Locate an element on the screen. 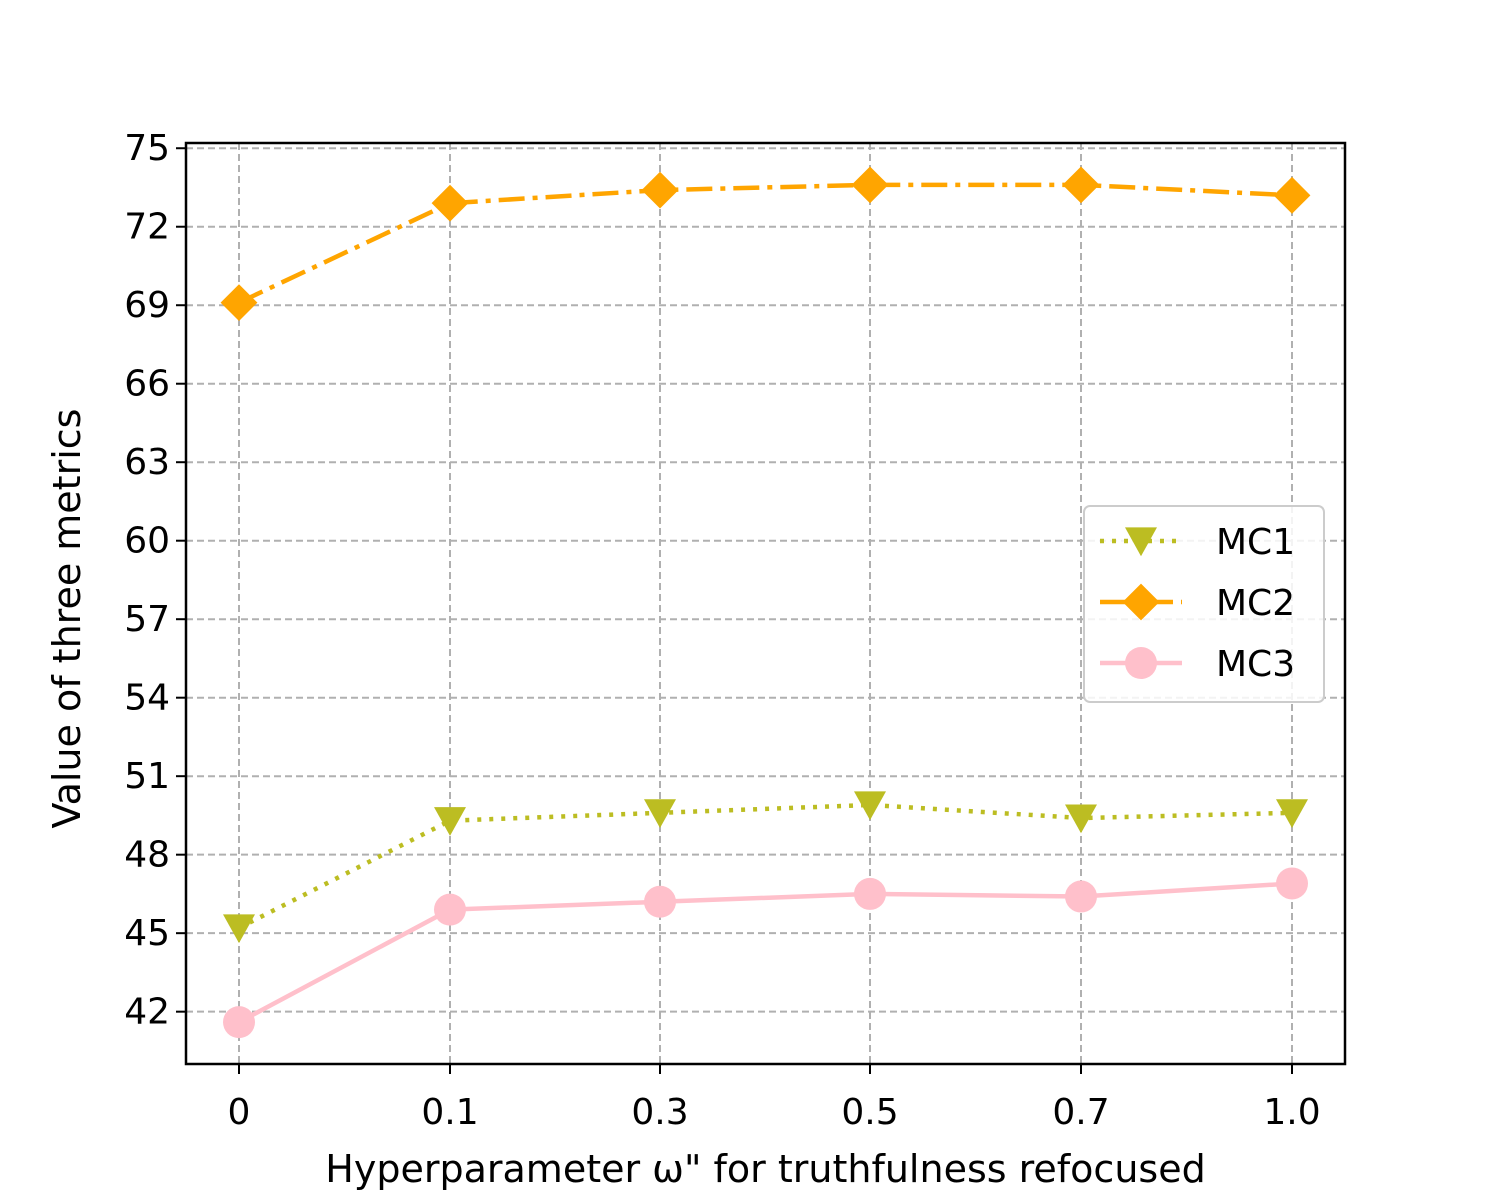 Image resolution: width=1495 pixels, height=1196 pixels. y-tick-label: 54 is located at coordinates (147, 698).